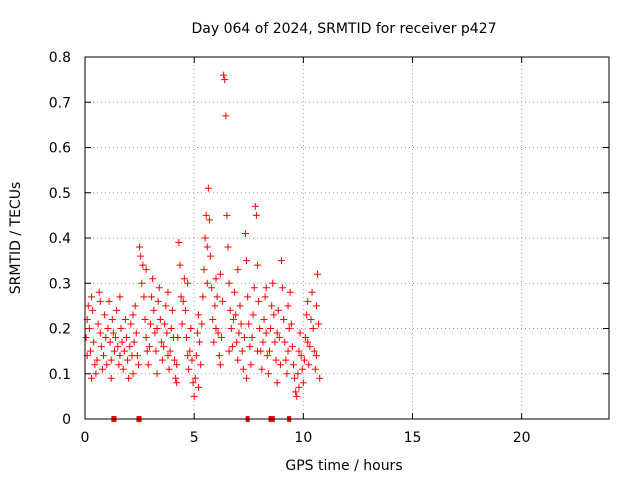 The width and height of the screenshot is (640, 484). I want to click on y-tick-label: 0.2, so click(60, 330).